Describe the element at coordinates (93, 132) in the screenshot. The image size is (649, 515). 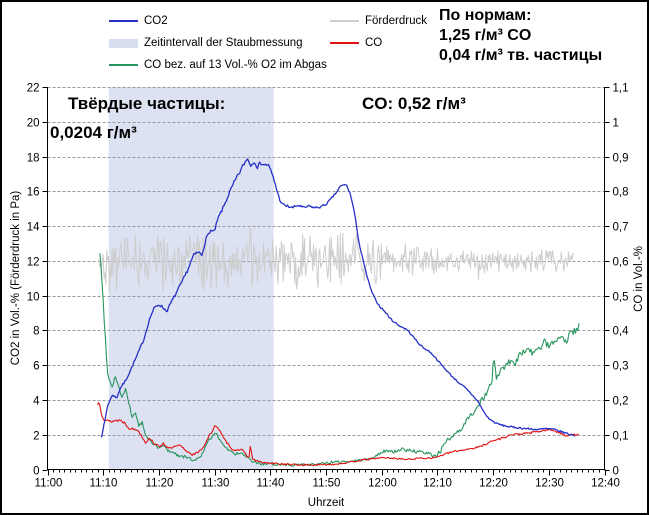
I see `annotation-particles-value: 0,0204 г/м³` at that location.